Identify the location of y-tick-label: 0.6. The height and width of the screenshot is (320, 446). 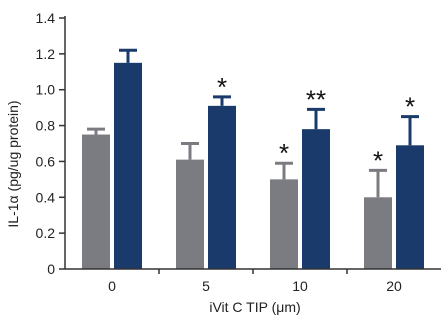
(46, 161).